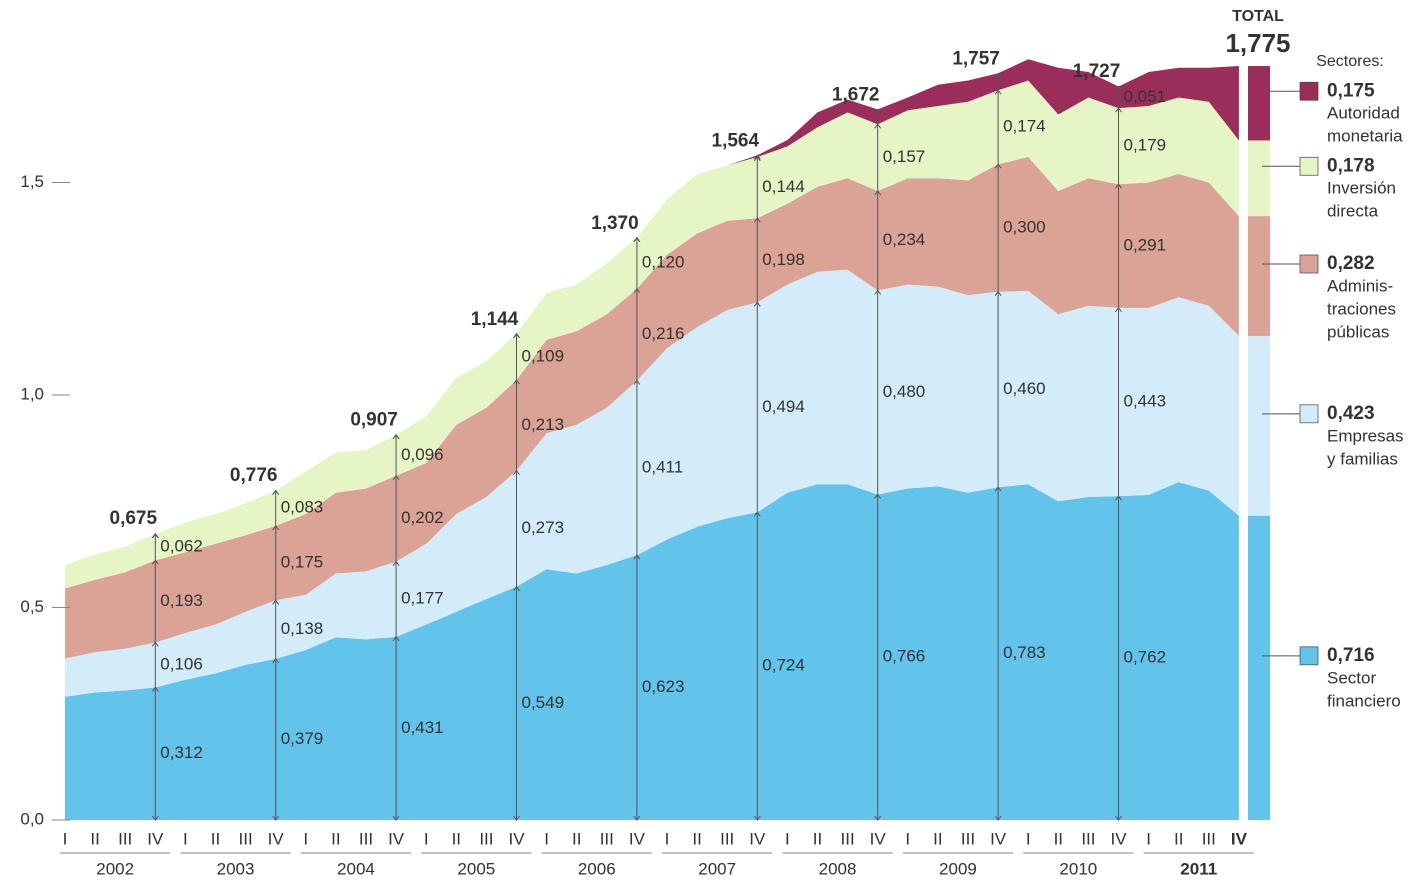  What do you see at coordinates (181, 546) in the screenshot?
I see `value-label: 0,062` at bounding box center [181, 546].